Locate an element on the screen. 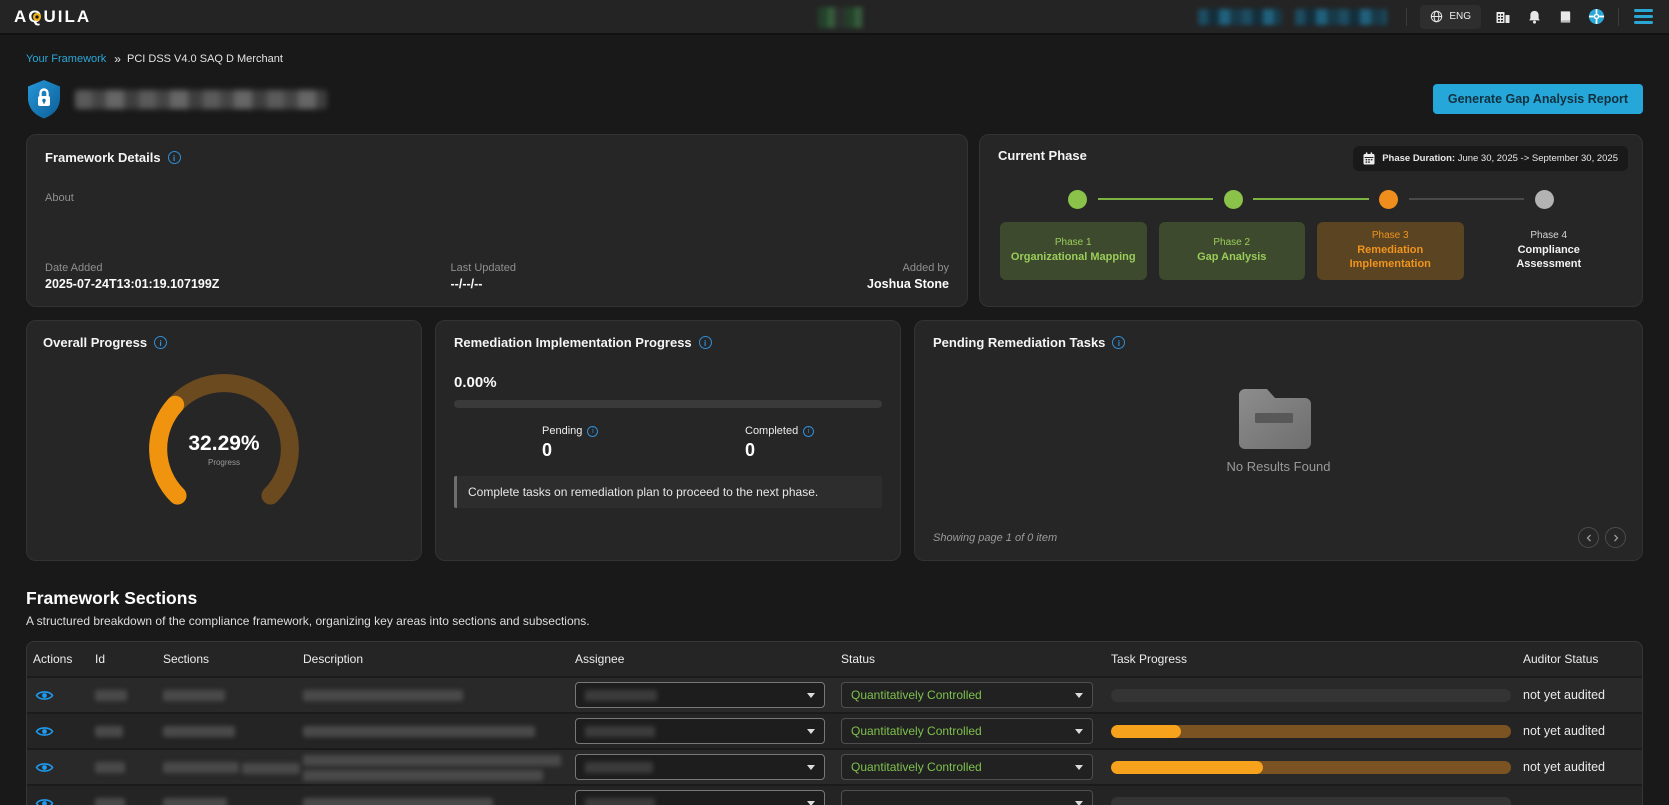 This screenshot has height=805, width=1669. framework-sections-title: Framework Sections is located at coordinates (112, 598).